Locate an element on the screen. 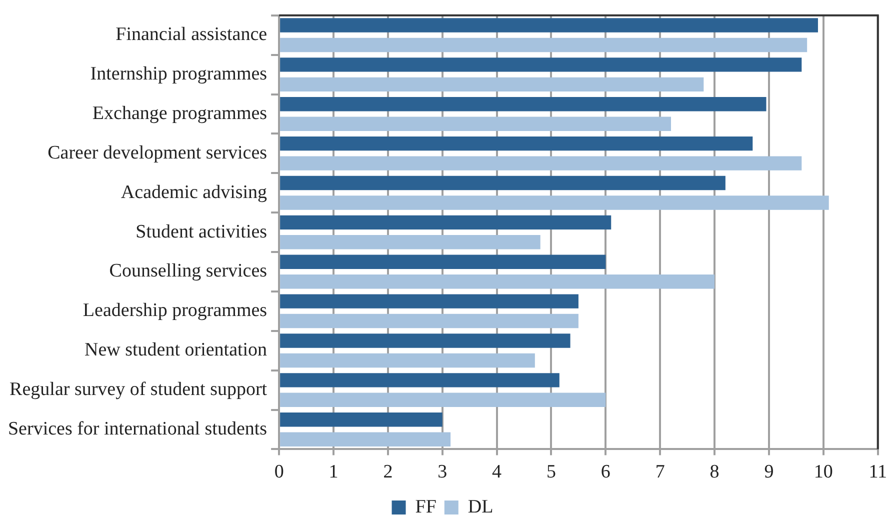 Image resolution: width=893 pixels, height=527 pixels. x-tick-label: 2 is located at coordinates (388, 472).